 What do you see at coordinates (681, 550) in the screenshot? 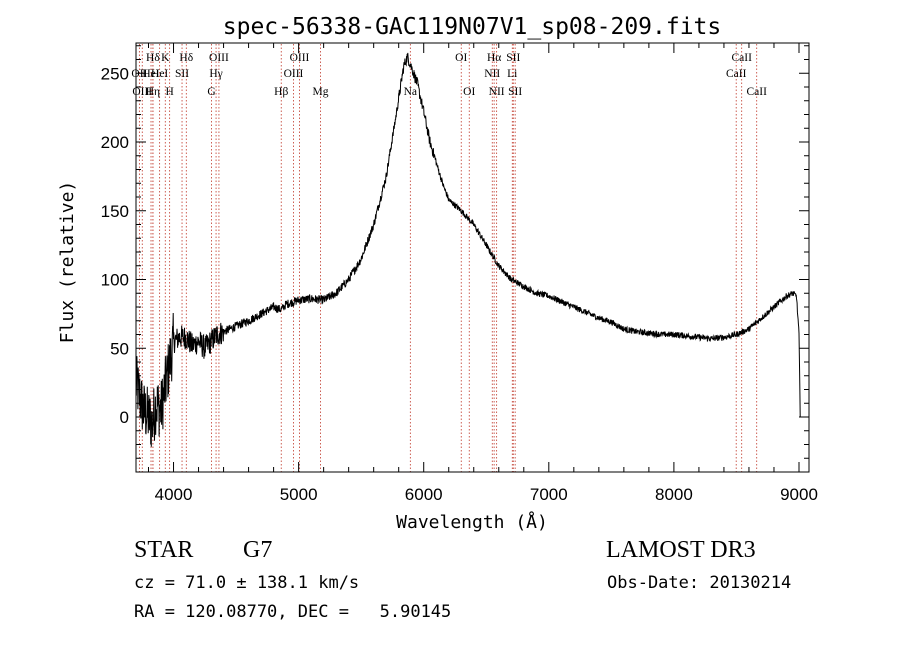
I see `survey-name: LAMOST DR3` at bounding box center [681, 550].